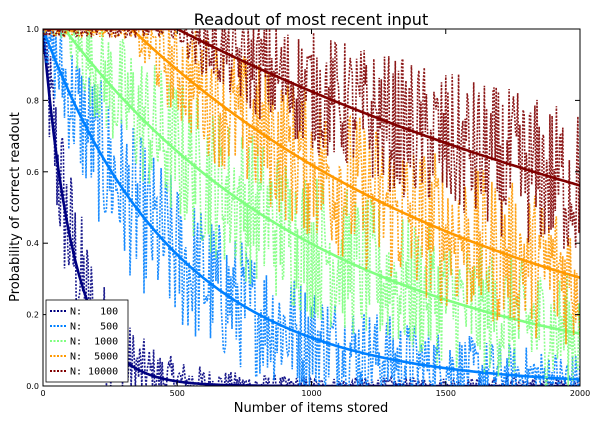 This screenshot has height=422, width=612. I want to click on y-tick-label: 0.6, so click(32, 172).